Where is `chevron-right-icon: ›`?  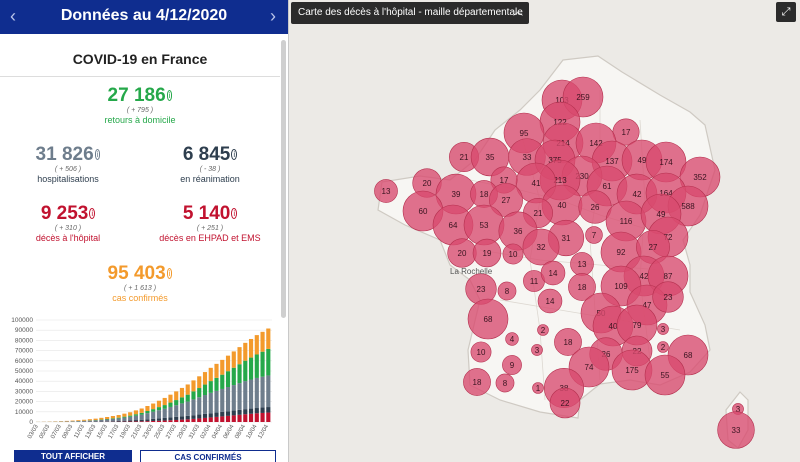
chevron-right-icon: › is located at coordinates (273, 16).